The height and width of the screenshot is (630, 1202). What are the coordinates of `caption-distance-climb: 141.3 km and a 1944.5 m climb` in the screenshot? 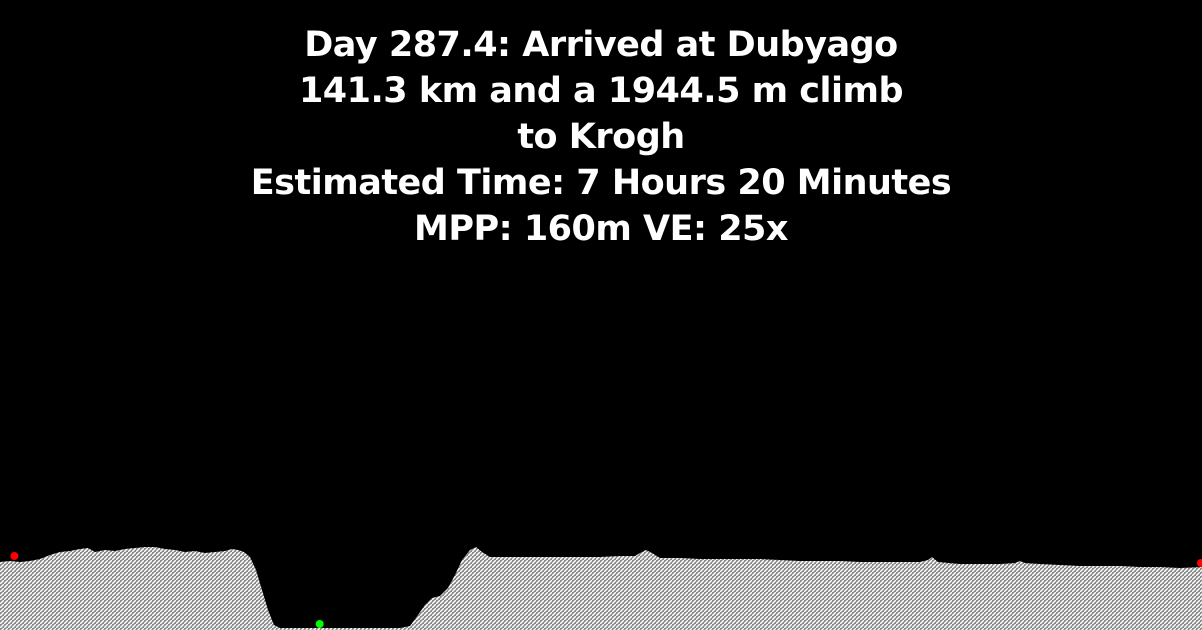 It's located at (601, 91).